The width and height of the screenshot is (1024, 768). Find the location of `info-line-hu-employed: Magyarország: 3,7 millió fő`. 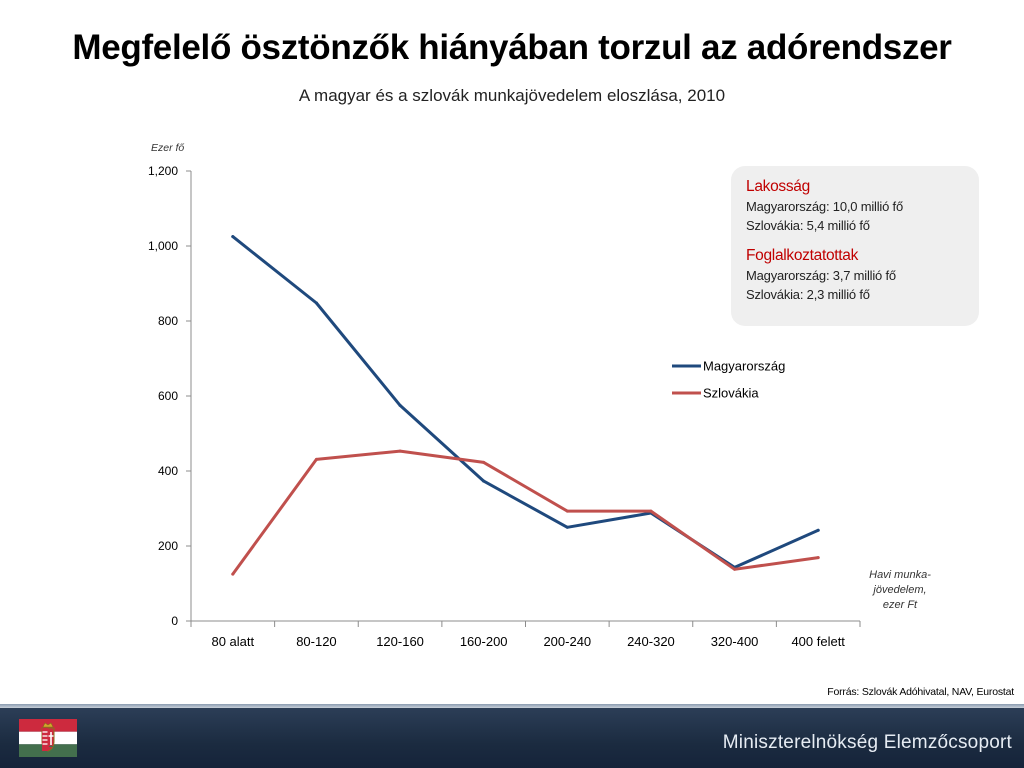

info-line-hu-employed: Magyarország: 3,7 millió fő is located at coordinates (821, 275).